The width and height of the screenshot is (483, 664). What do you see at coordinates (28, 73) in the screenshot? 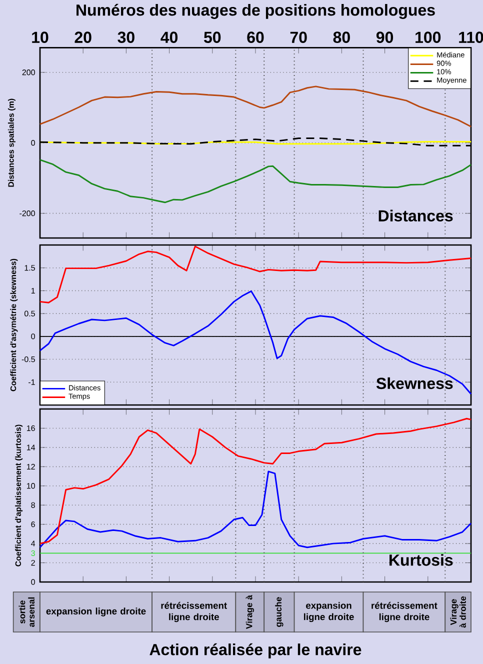
I see `y-tick-label: 200` at bounding box center [28, 73].